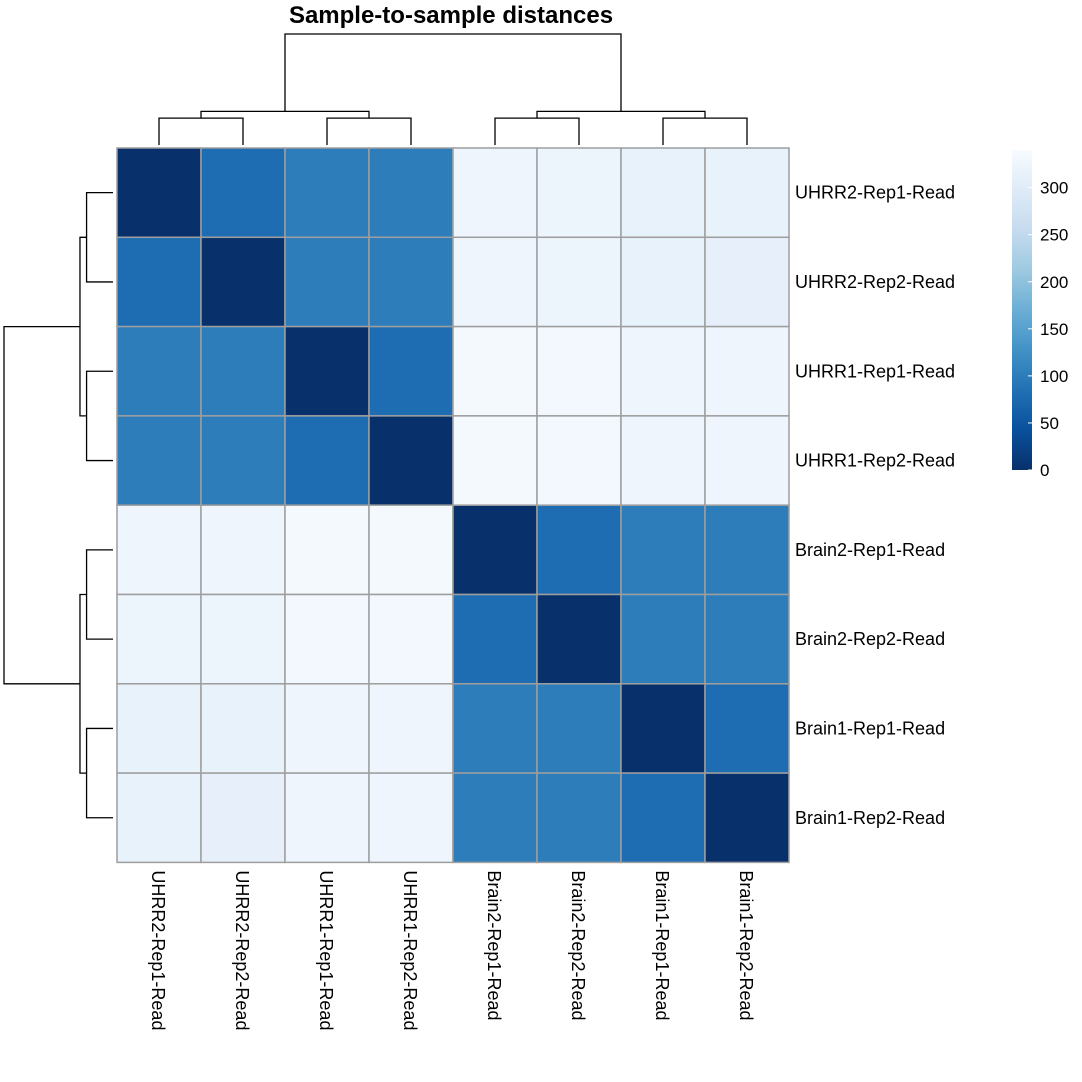  I want to click on colorbar-tick-label: 50, so click(1049, 423).